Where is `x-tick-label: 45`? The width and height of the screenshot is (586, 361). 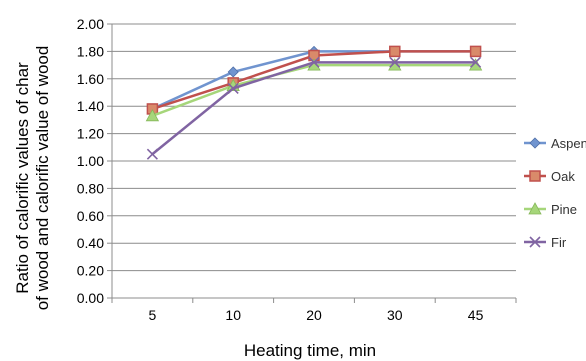 x-tick-label: 45 is located at coordinates (476, 315).